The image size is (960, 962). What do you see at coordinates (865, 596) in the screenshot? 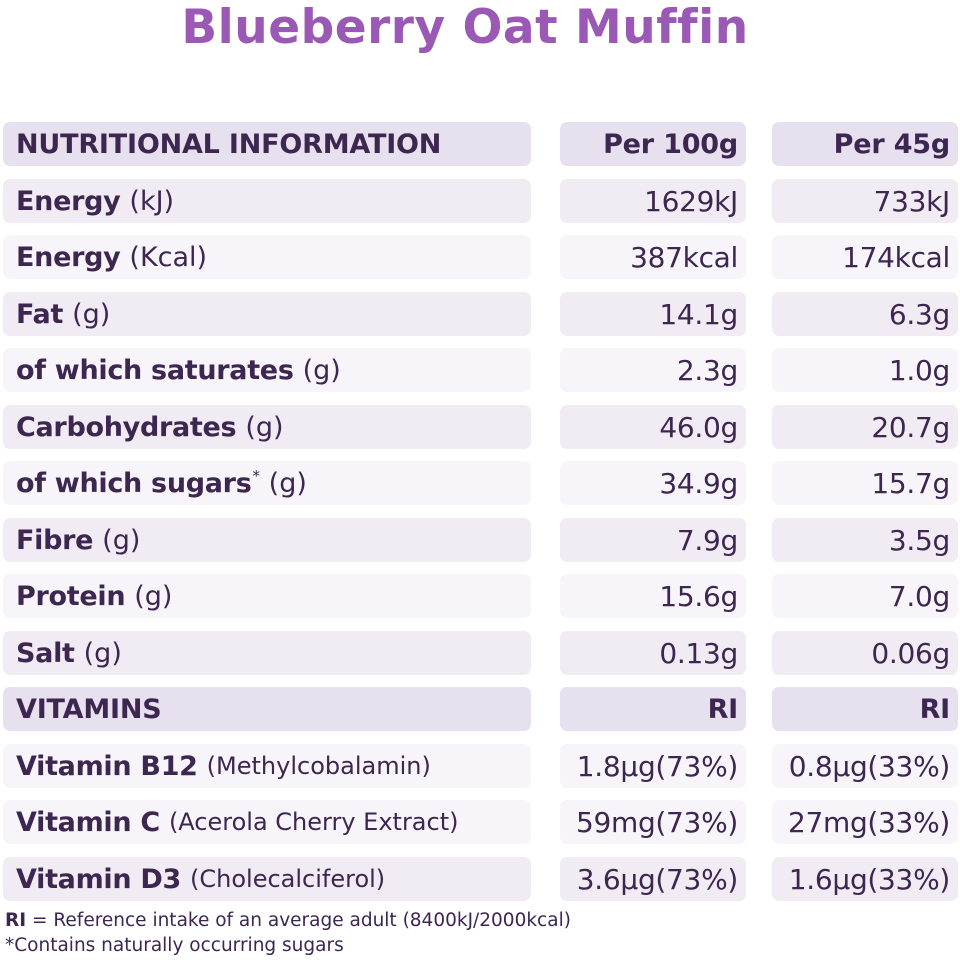
I see `perserving-cell: 7.0g` at bounding box center [865, 596].